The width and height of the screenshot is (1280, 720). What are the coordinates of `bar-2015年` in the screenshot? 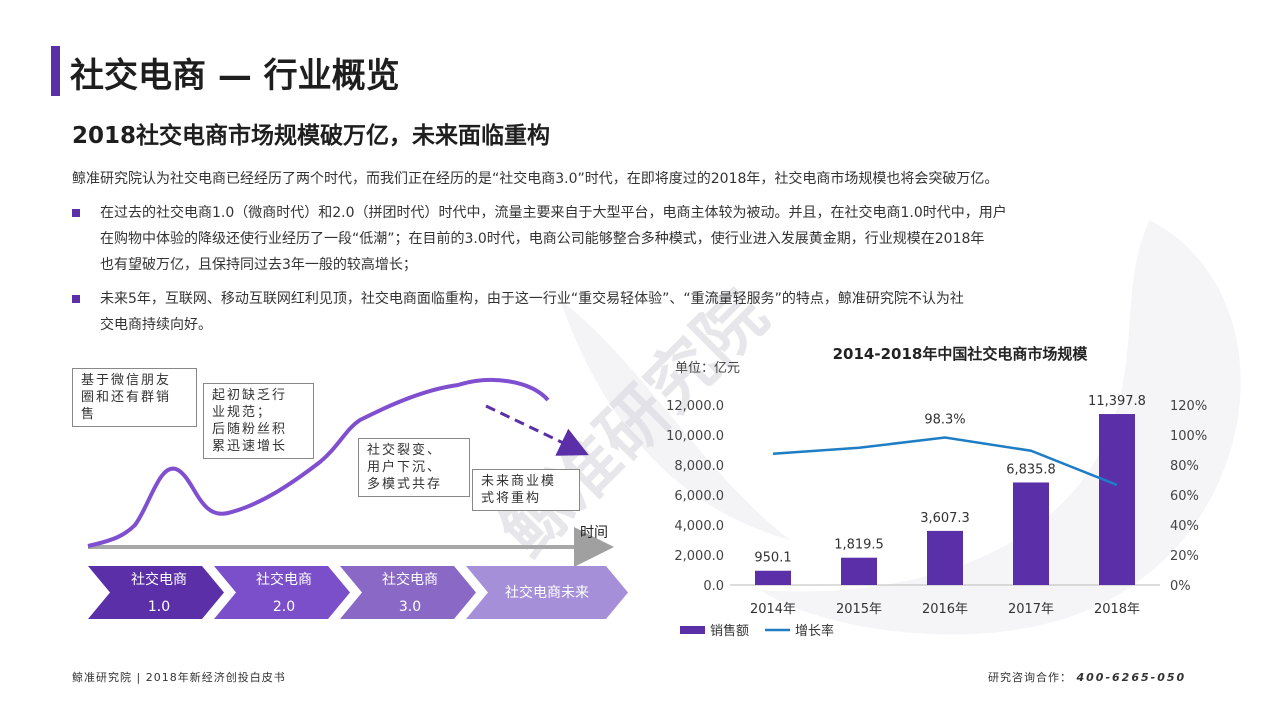 It's located at (859, 571).